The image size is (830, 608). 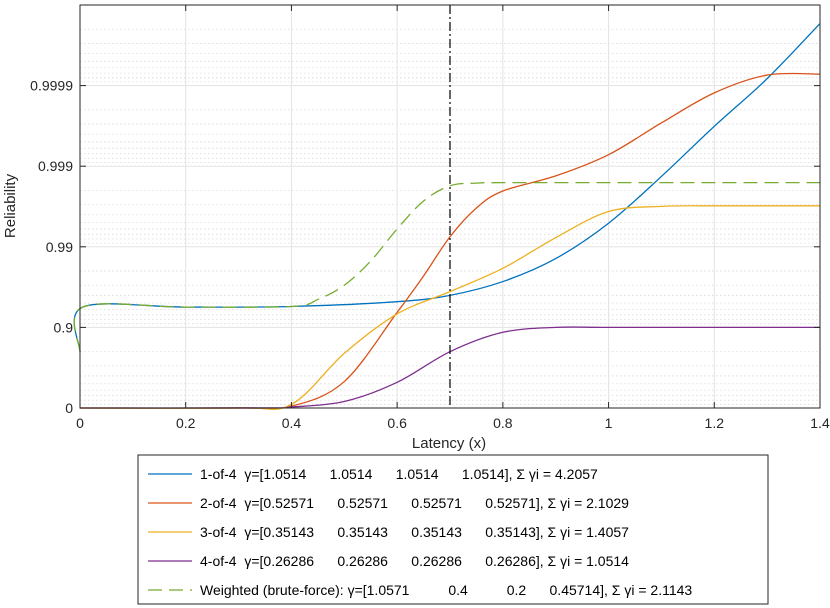 I want to click on x-tick-label-0: 0, so click(x=80, y=423).